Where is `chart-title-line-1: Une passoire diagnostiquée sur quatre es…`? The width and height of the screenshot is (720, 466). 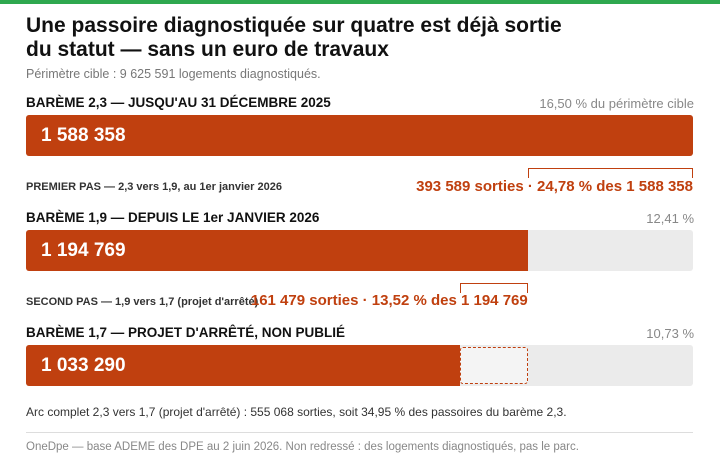 chart-title-line-1: Une passoire diagnostiquée sur quatre es… is located at coordinates (294, 25).